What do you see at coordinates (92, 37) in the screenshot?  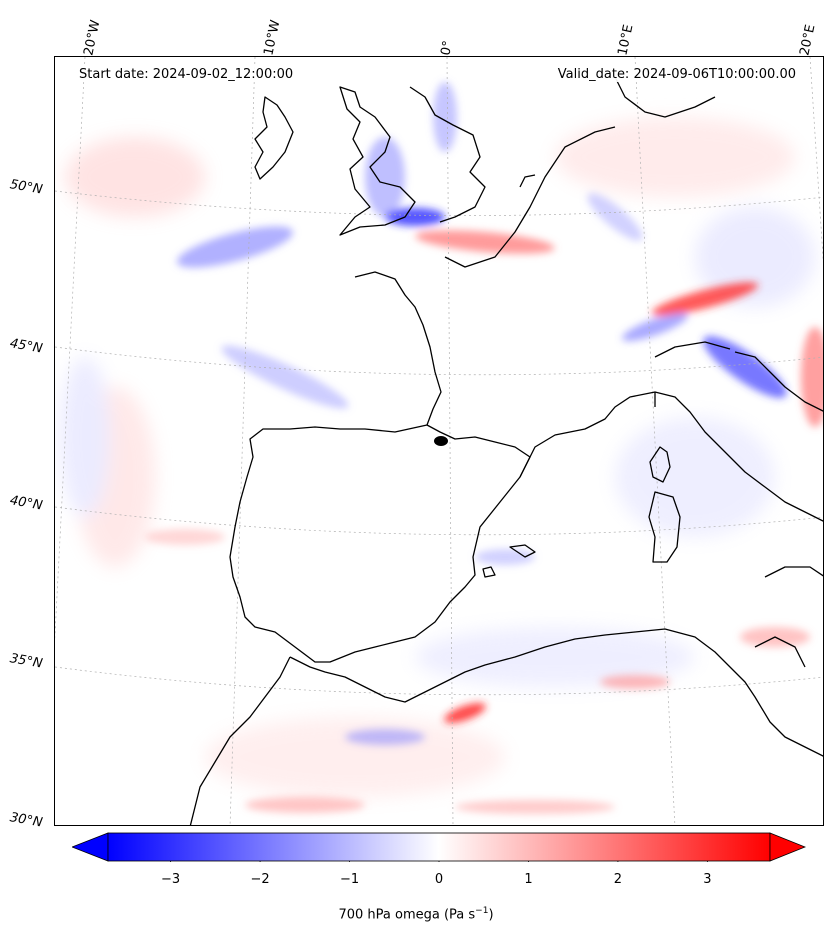 I see `lon-label-20w: 20°W` at bounding box center [92, 37].